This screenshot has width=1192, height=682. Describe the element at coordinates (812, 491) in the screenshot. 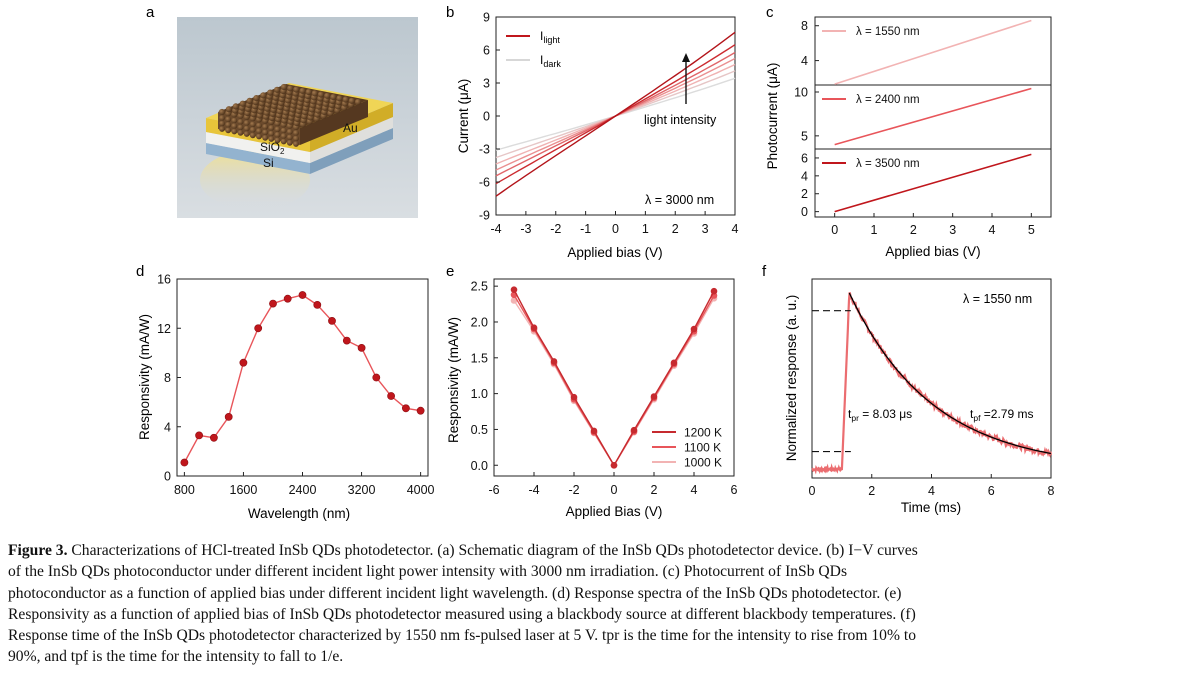

I see `xtick-label-f: 0` at that location.